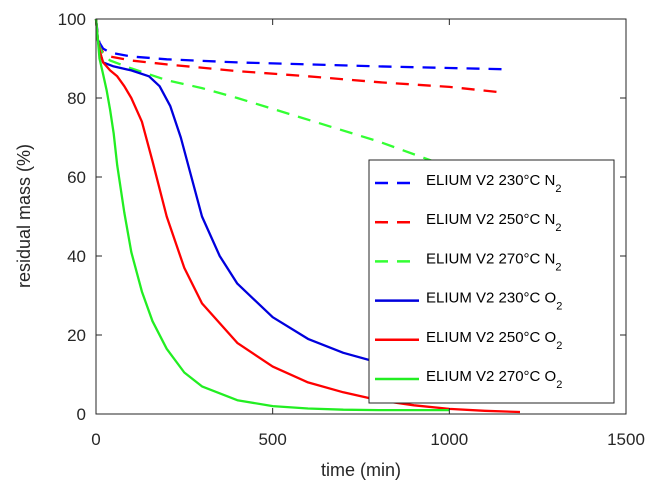 Image resolution: width=651 pixels, height=485 pixels. I want to click on legend-label-4: ELIUM V2 230°C O2, so click(494, 301).